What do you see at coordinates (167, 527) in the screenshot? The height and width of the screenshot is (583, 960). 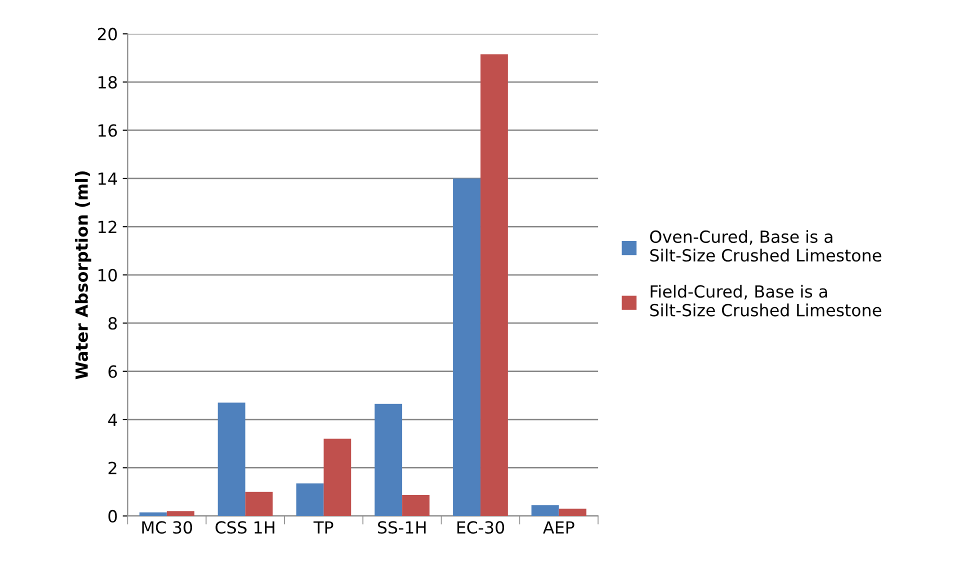 I see `x-tick-label: MC 30` at bounding box center [167, 527].